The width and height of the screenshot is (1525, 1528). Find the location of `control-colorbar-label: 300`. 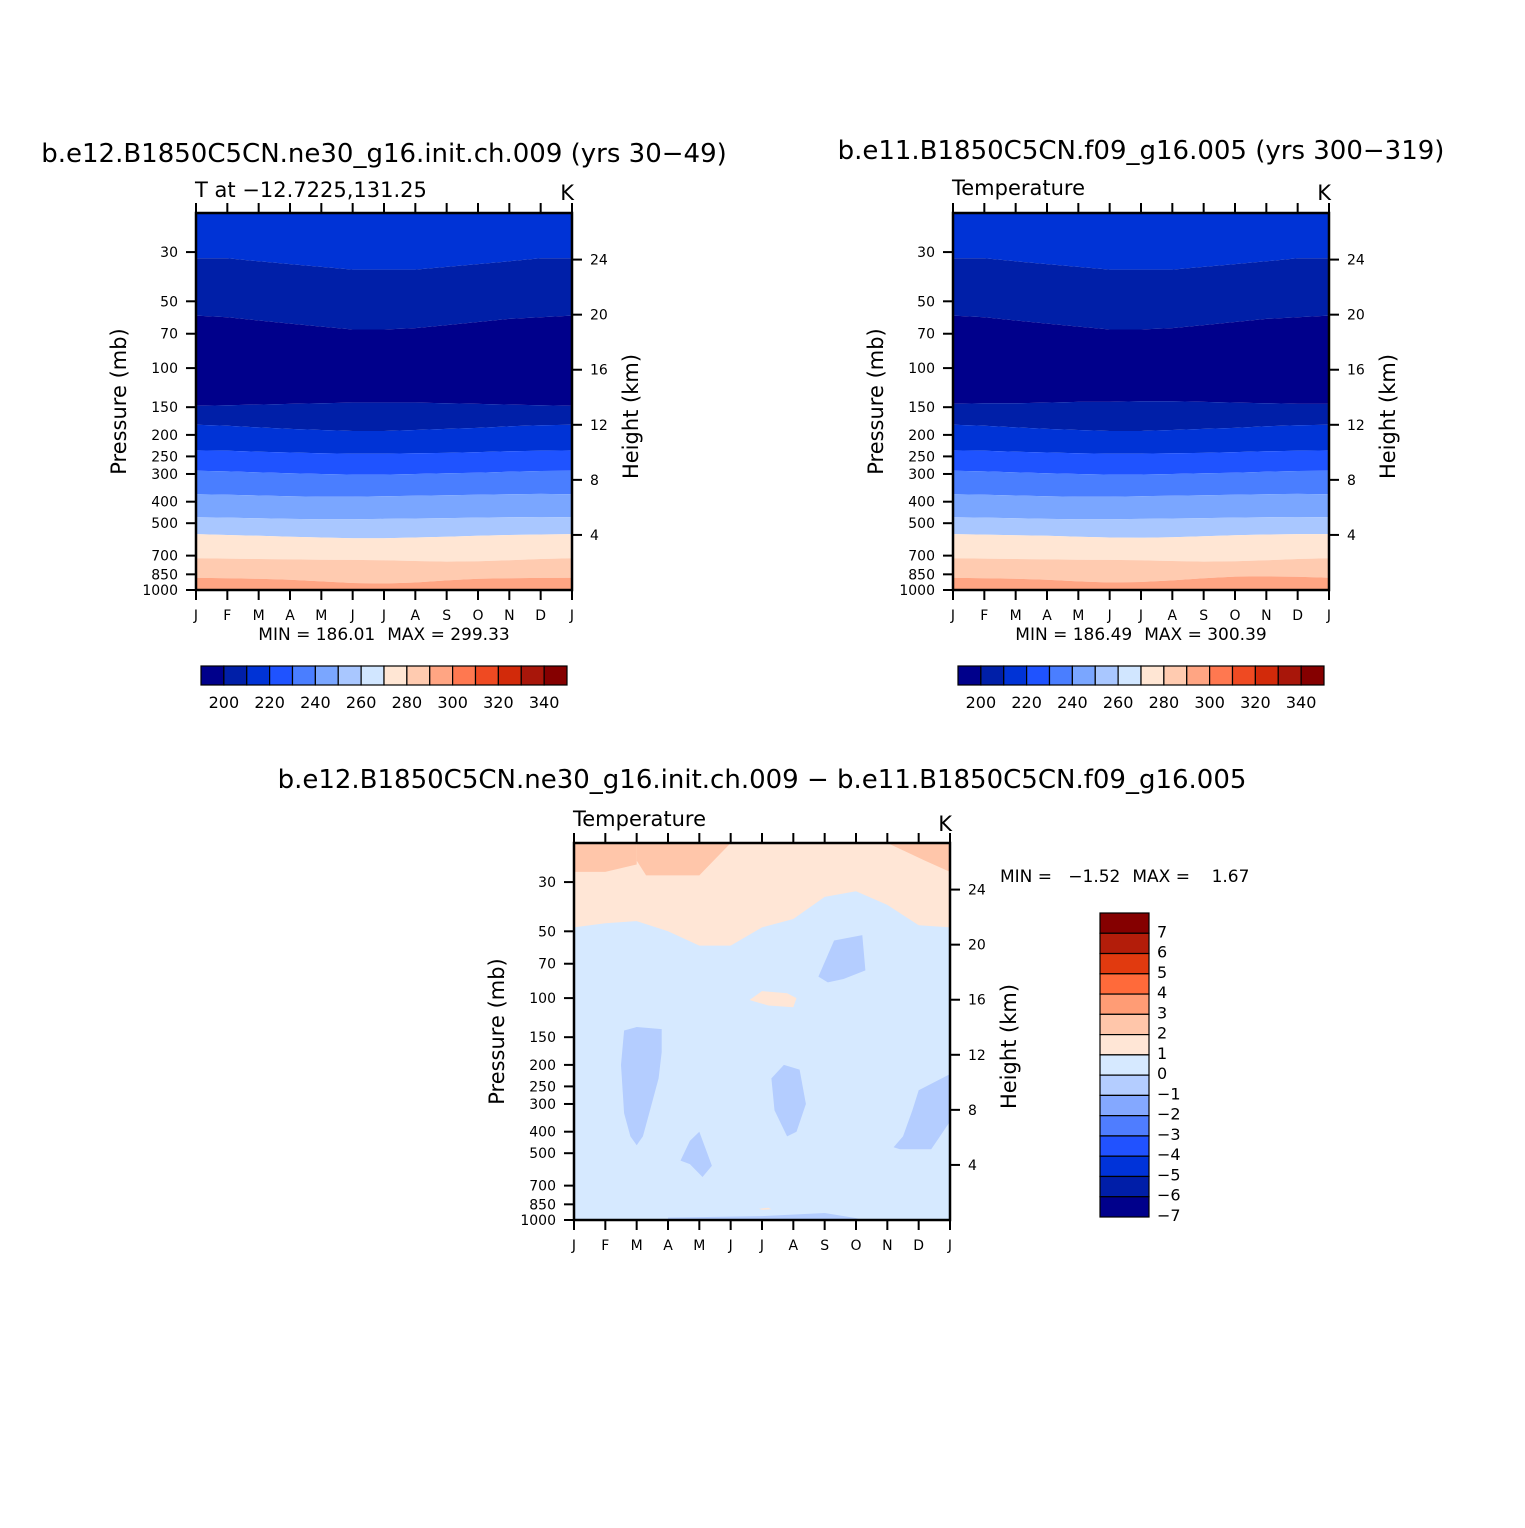

control-colorbar-label: 300 is located at coordinates (1209, 702).